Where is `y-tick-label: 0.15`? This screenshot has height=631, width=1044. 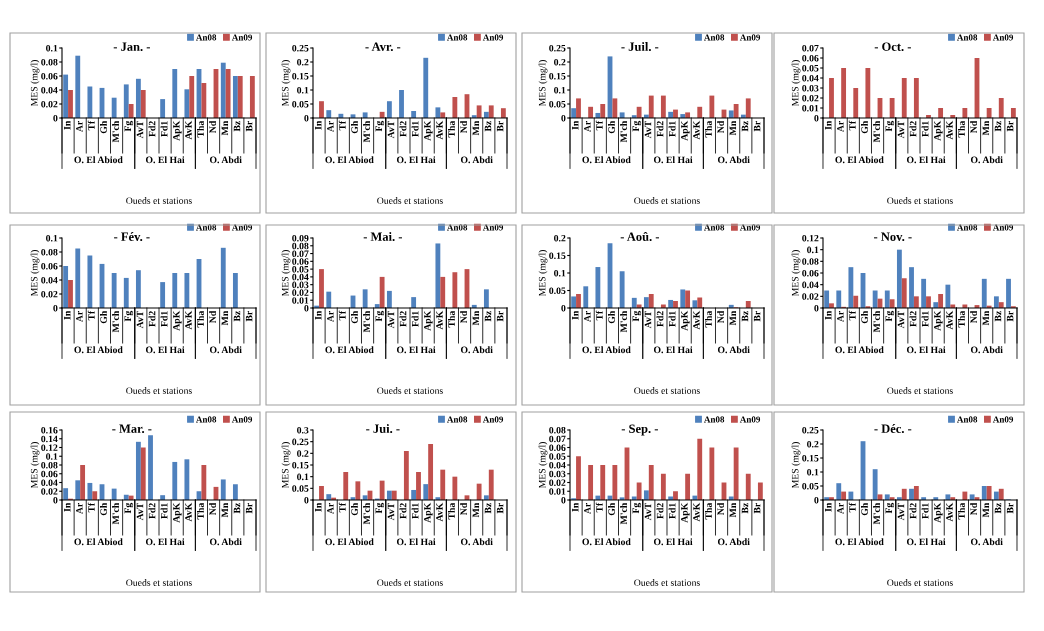 y-tick-label: 0.15 is located at coordinates (300, 76).